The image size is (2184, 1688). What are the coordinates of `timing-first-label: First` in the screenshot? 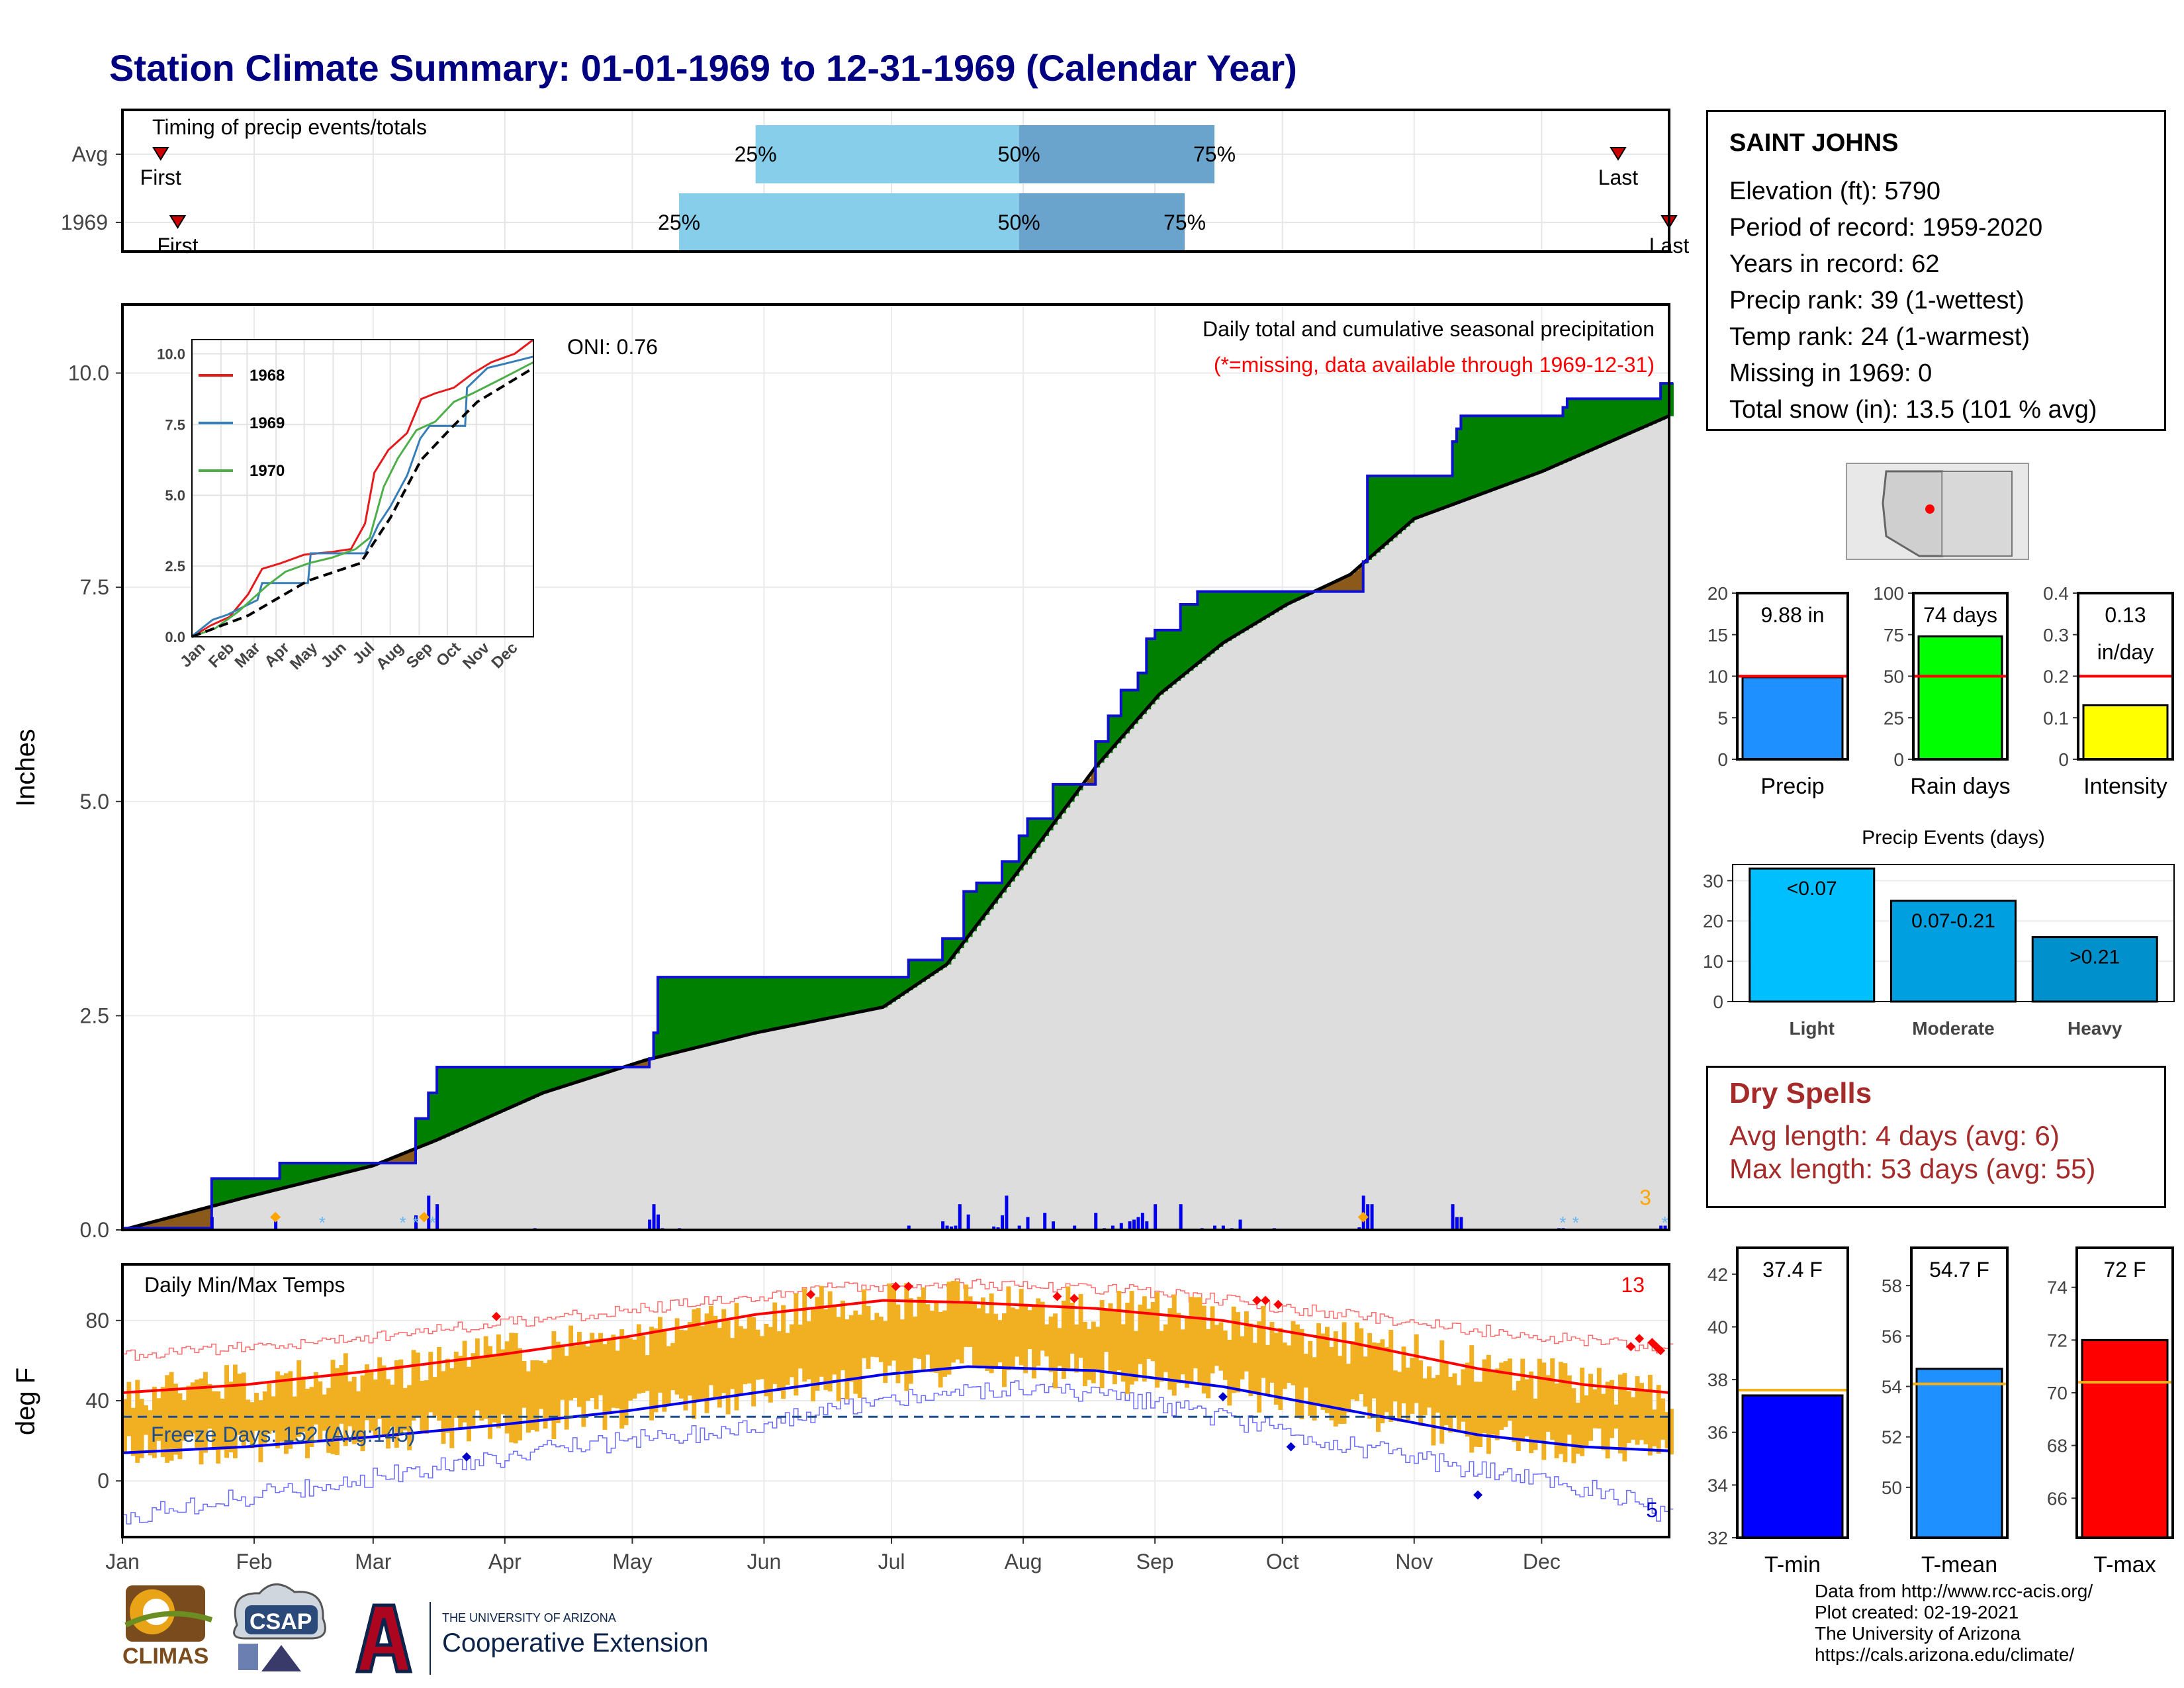 It's located at (177, 246).